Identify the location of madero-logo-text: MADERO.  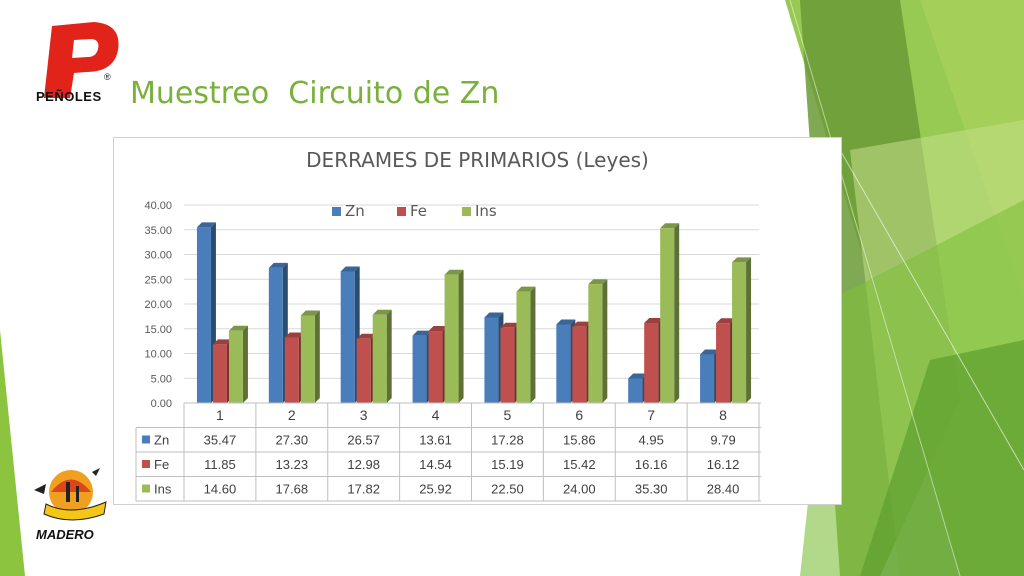
(65, 534).